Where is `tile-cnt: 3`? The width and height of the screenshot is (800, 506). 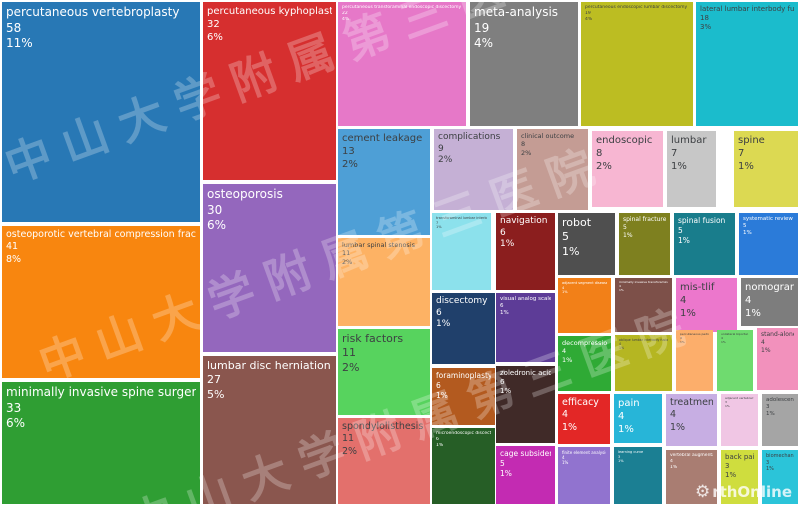 tile-cnt: 3 is located at coordinates (768, 407).